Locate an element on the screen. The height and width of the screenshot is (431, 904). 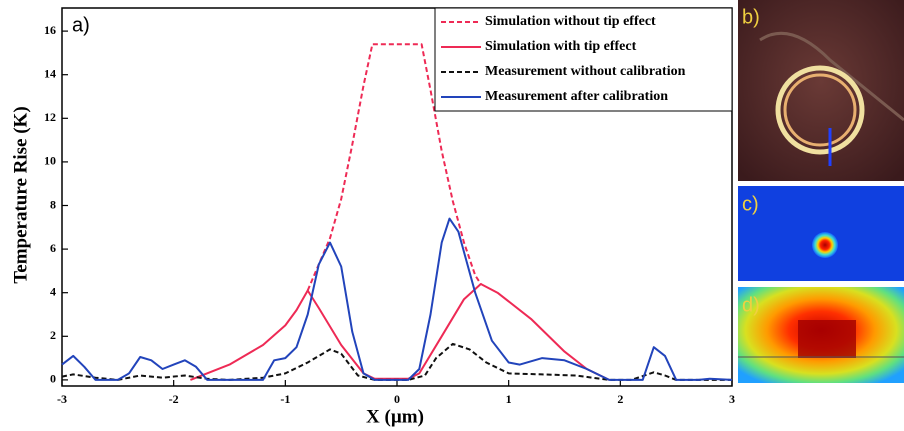
x-tick-label: -1 is located at coordinates (285, 399).